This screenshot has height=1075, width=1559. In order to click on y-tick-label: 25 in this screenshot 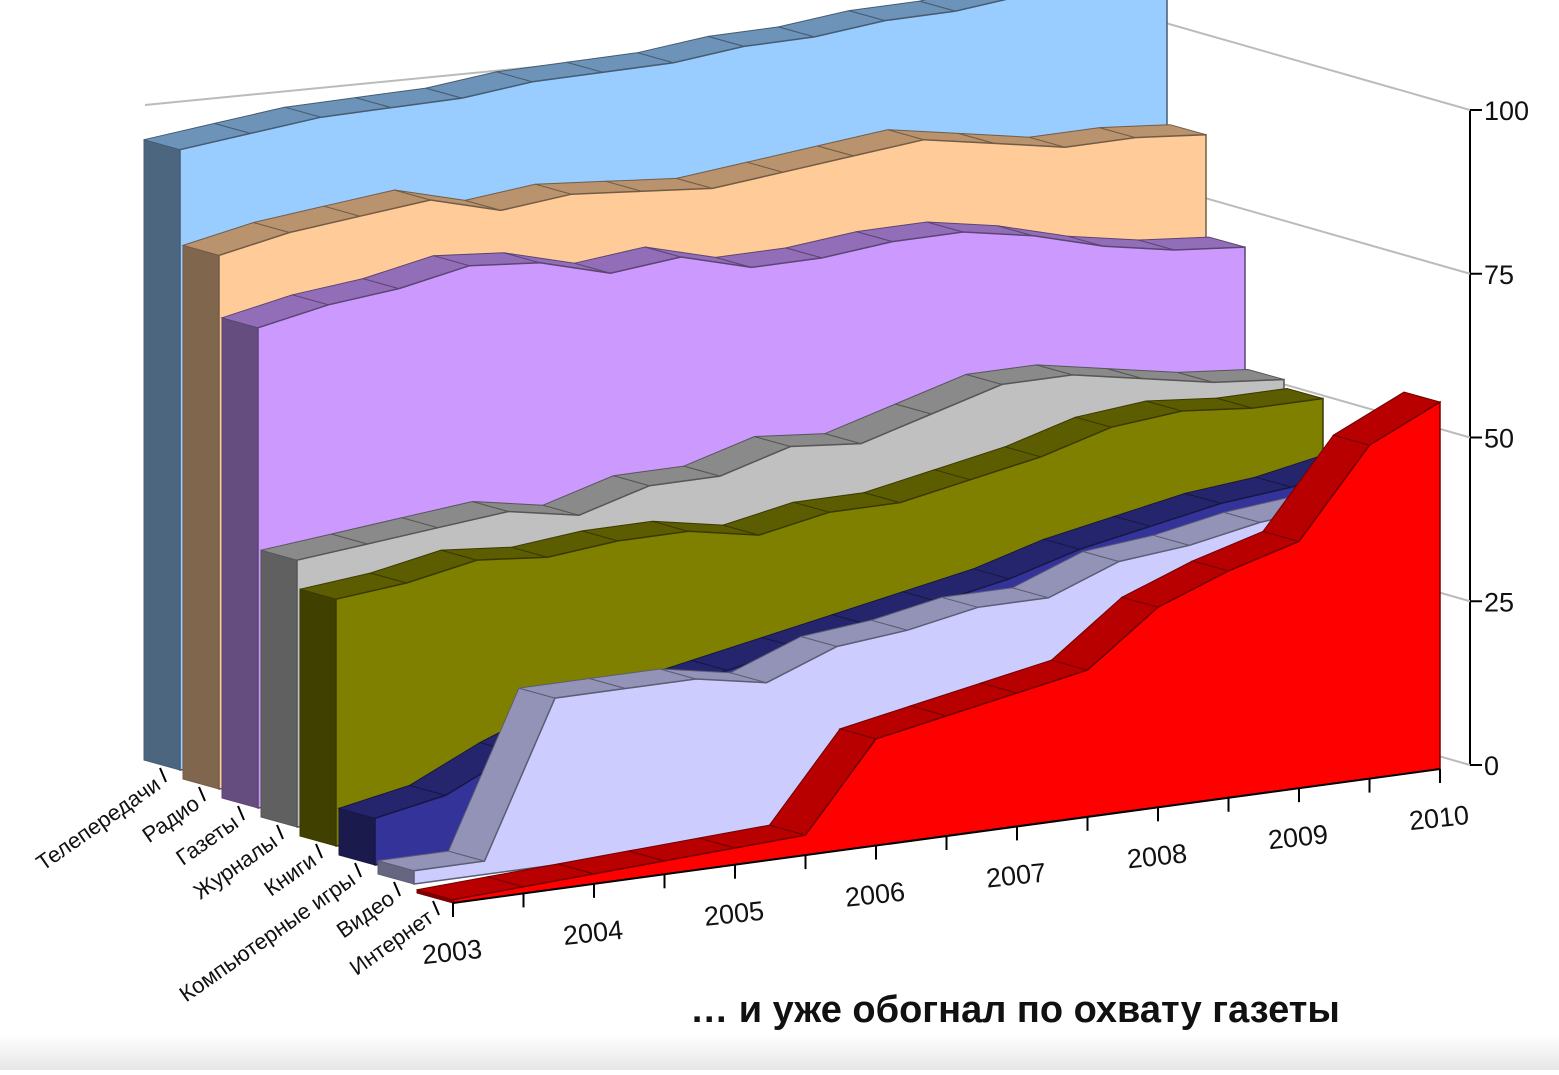, I will do `click(1499, 602)`.